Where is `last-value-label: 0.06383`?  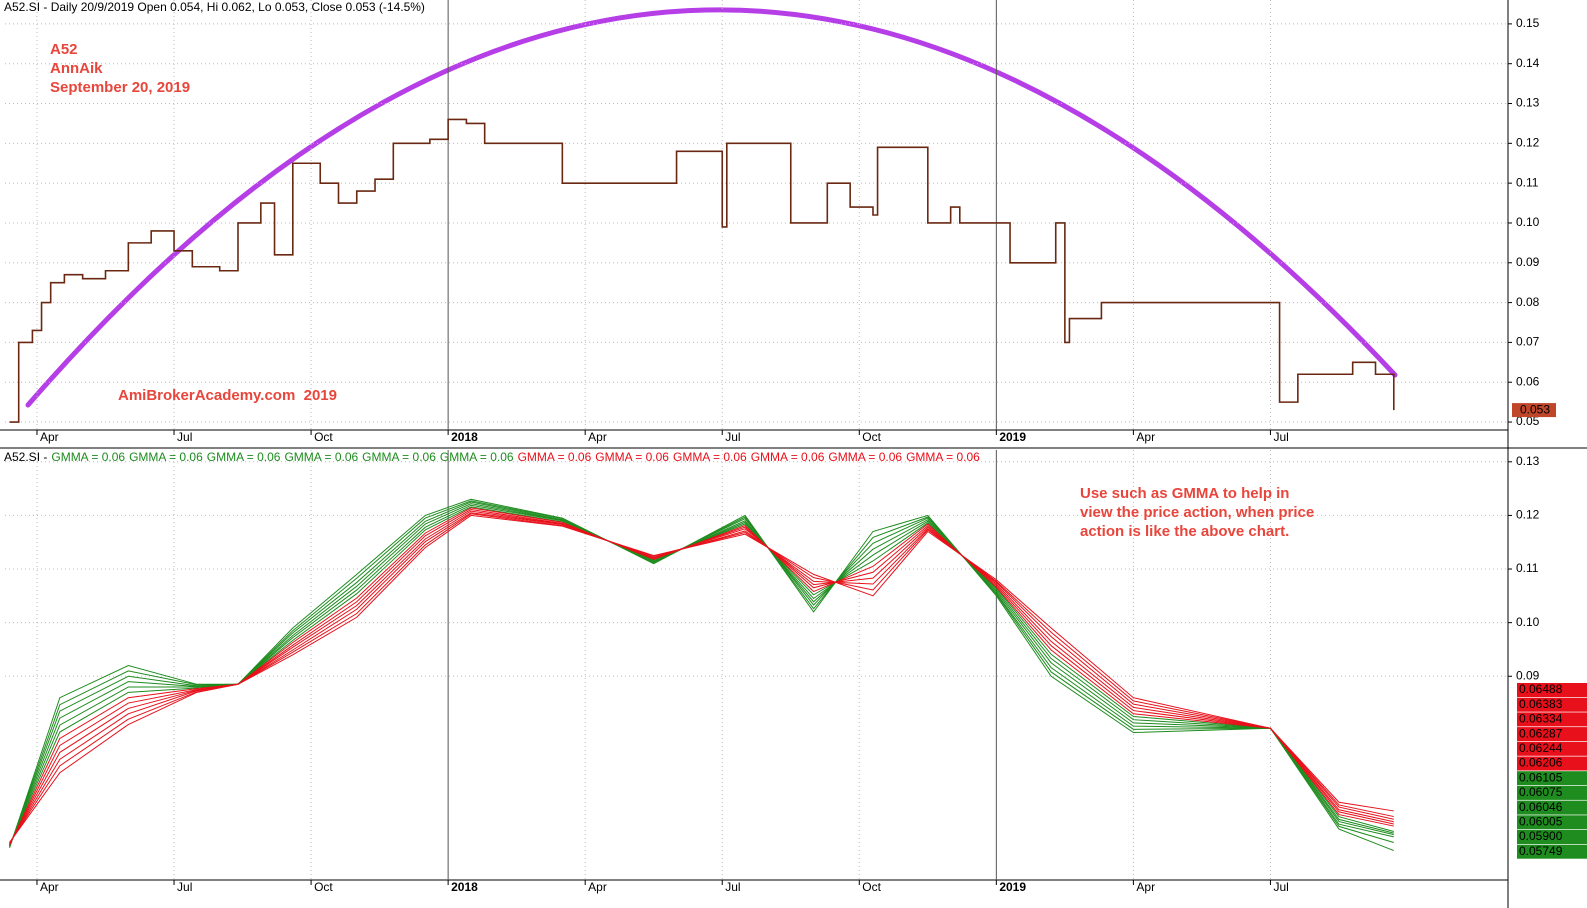 last-value-label: 0.06383 is located at coordinates (1541, 704).